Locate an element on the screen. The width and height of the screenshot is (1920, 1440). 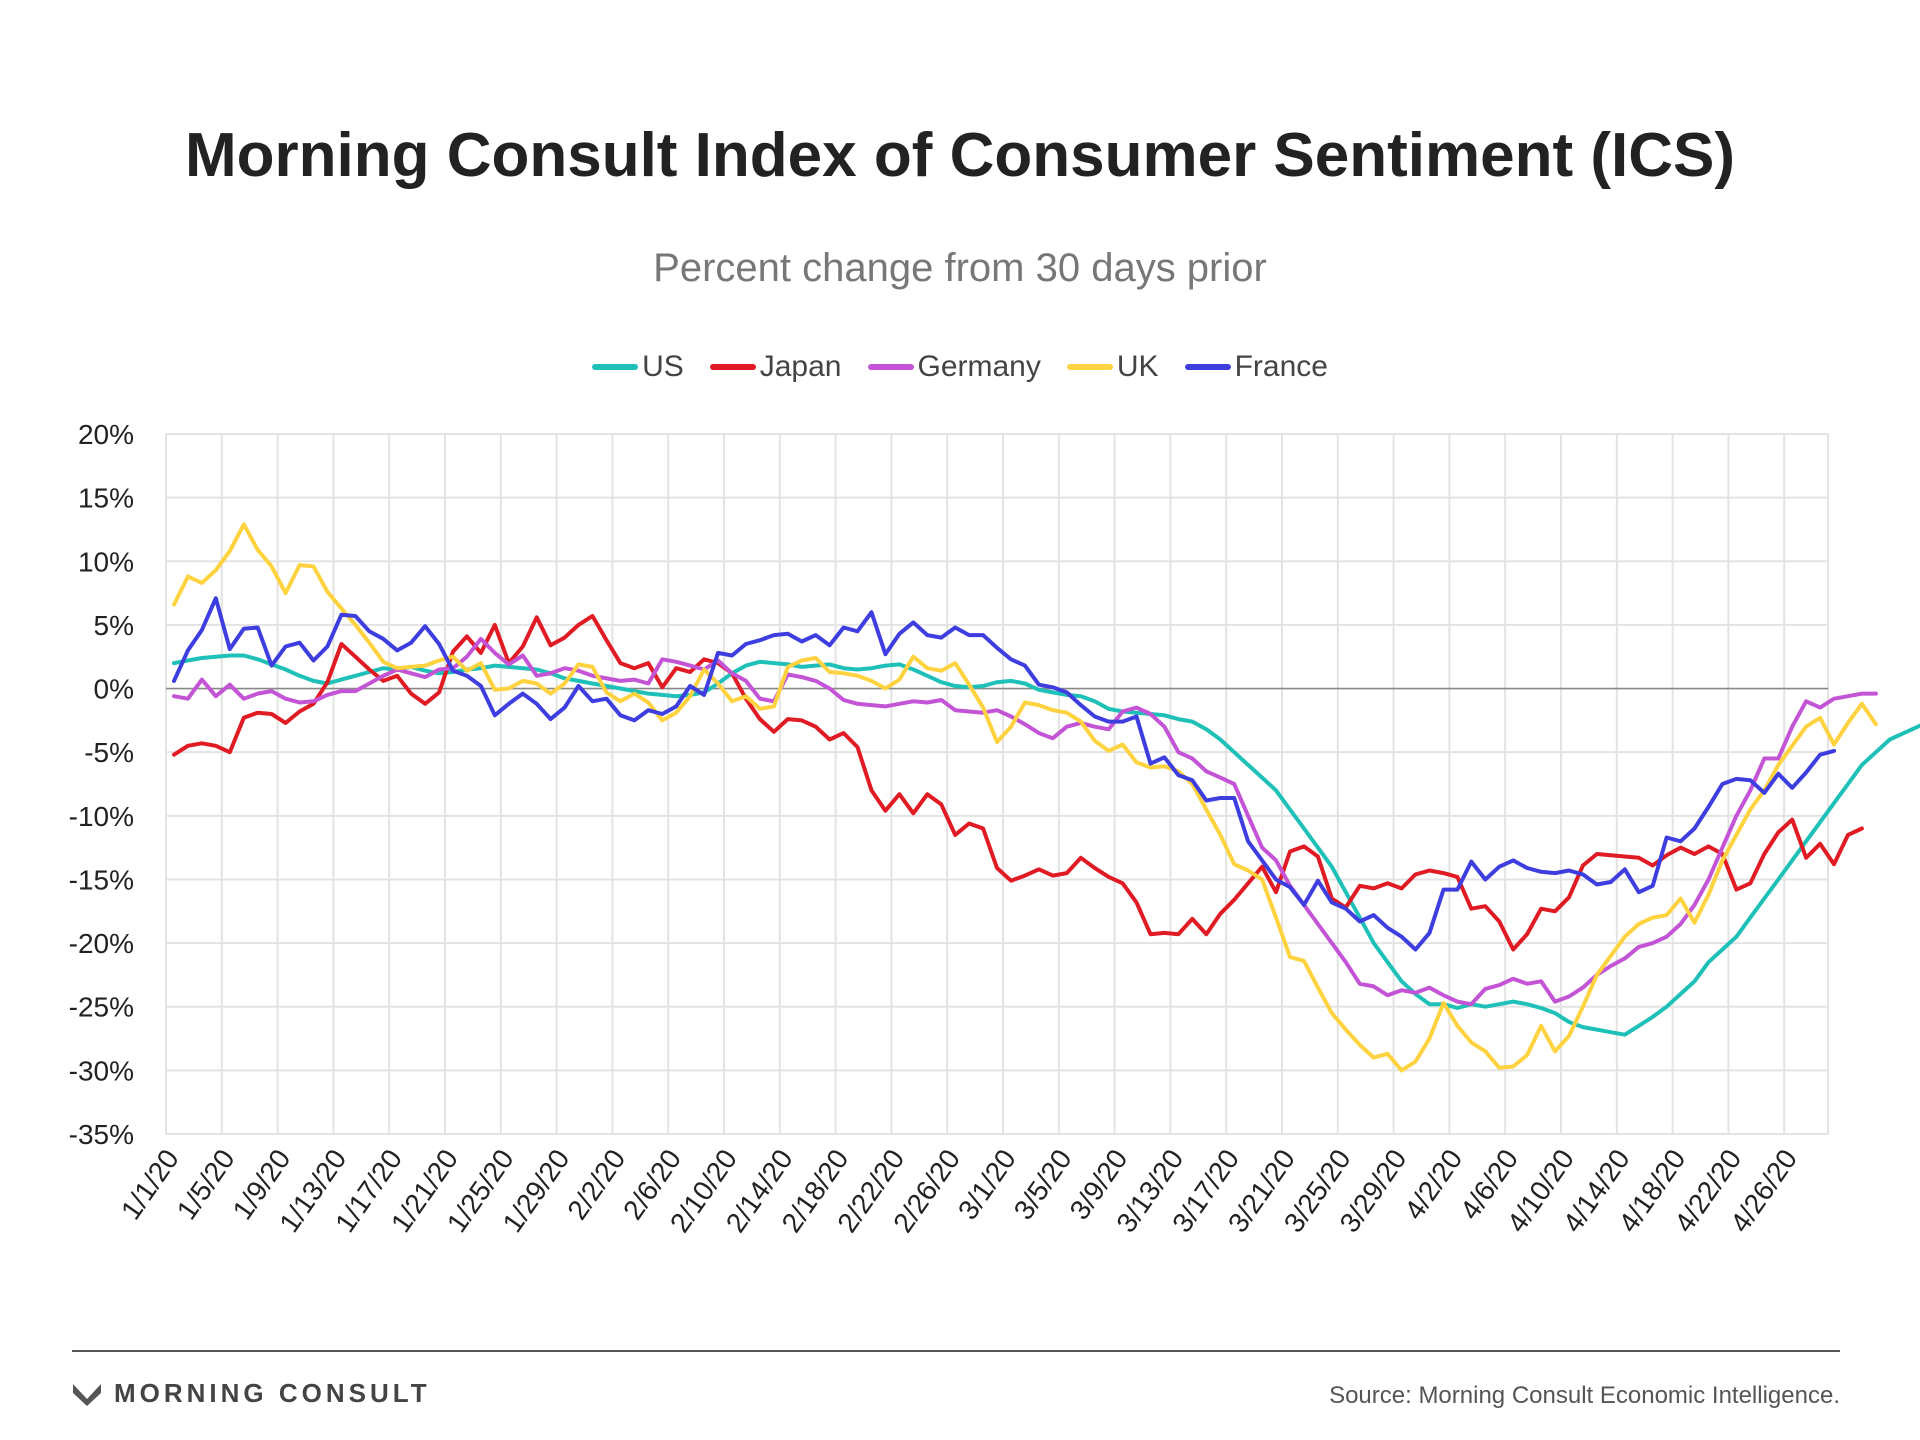
brand-name: MORNING CONSULT is located at coordinates (272, 1393).